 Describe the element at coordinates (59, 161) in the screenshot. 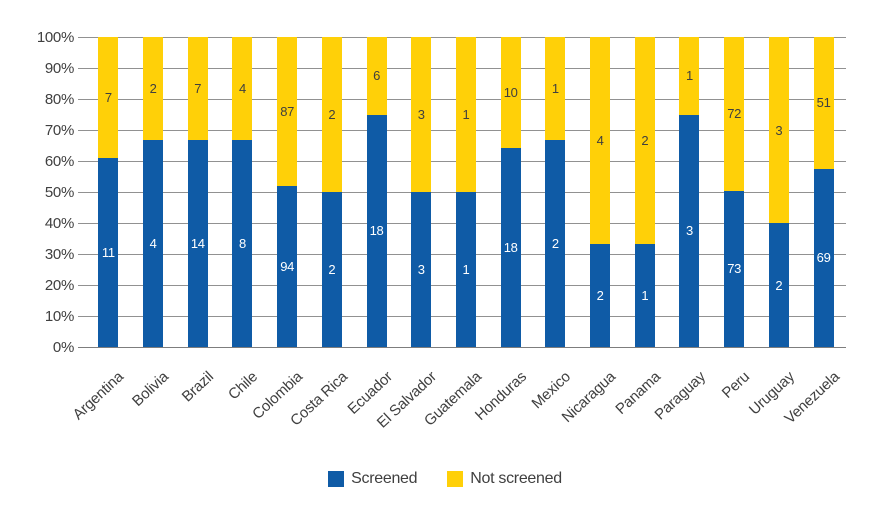

I see `y-tick-label: 60%` at that location.